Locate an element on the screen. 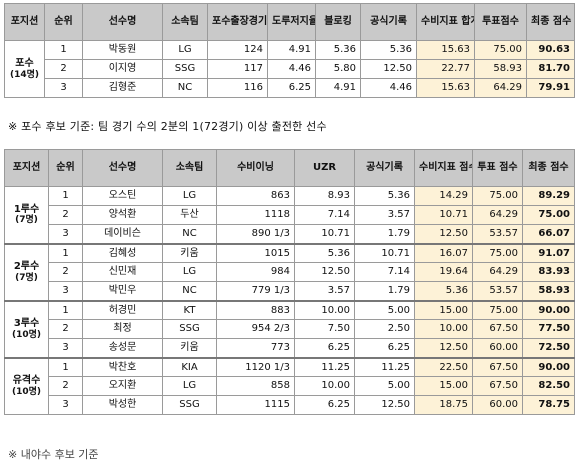  official-record: 5.36 is located at coordinates (384, 196).